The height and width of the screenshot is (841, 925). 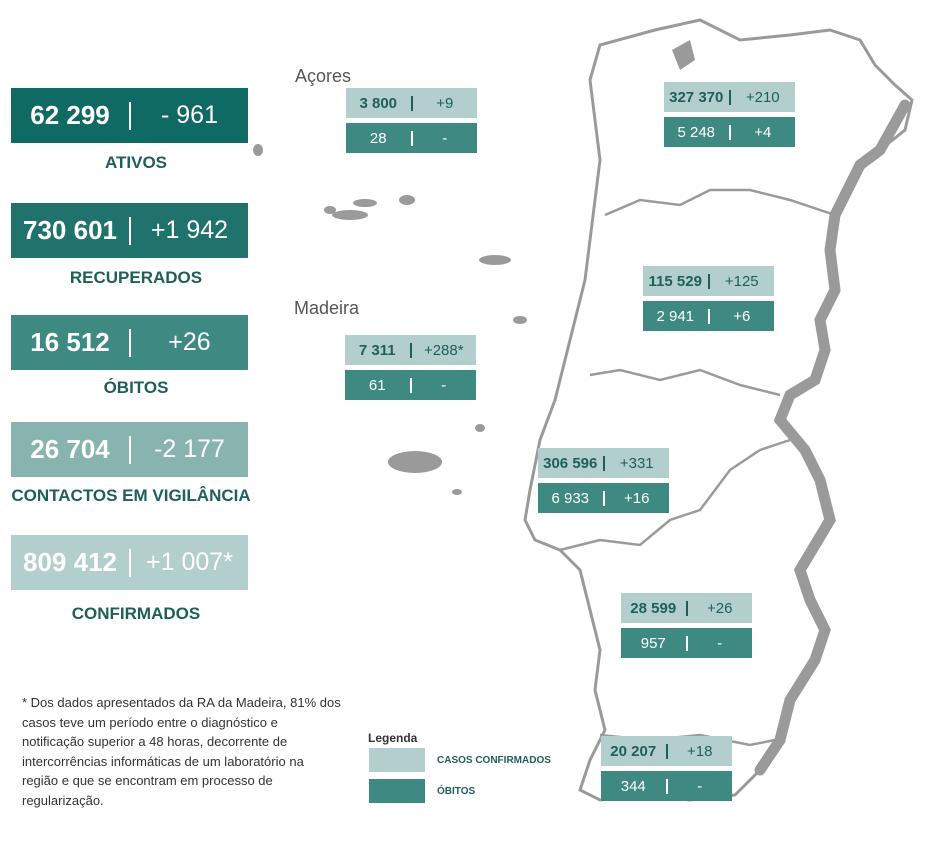 What do you see at coordinates (686, 643) in the screenshot?
I see `alentejo-deaths-box: 957 -` at bounding box center [686, 643].